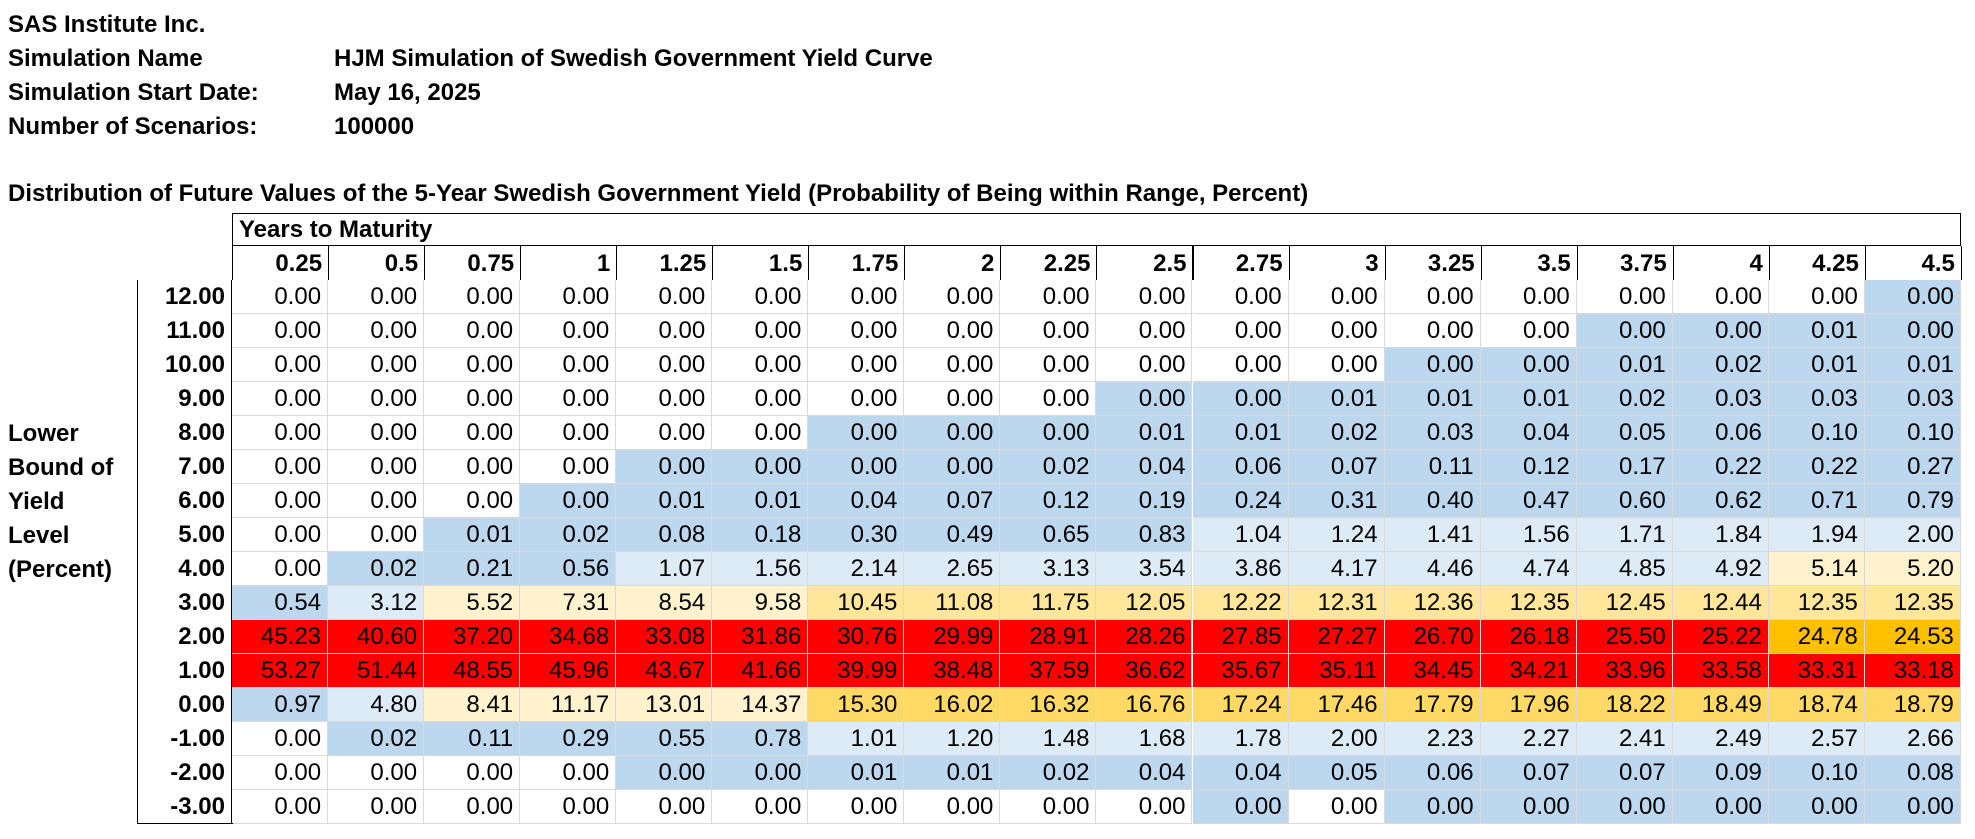  What do you see at coordinates (568, 637) in the screenshot?
I see `table-cell: 34.68` at bounding box center [568, 637].